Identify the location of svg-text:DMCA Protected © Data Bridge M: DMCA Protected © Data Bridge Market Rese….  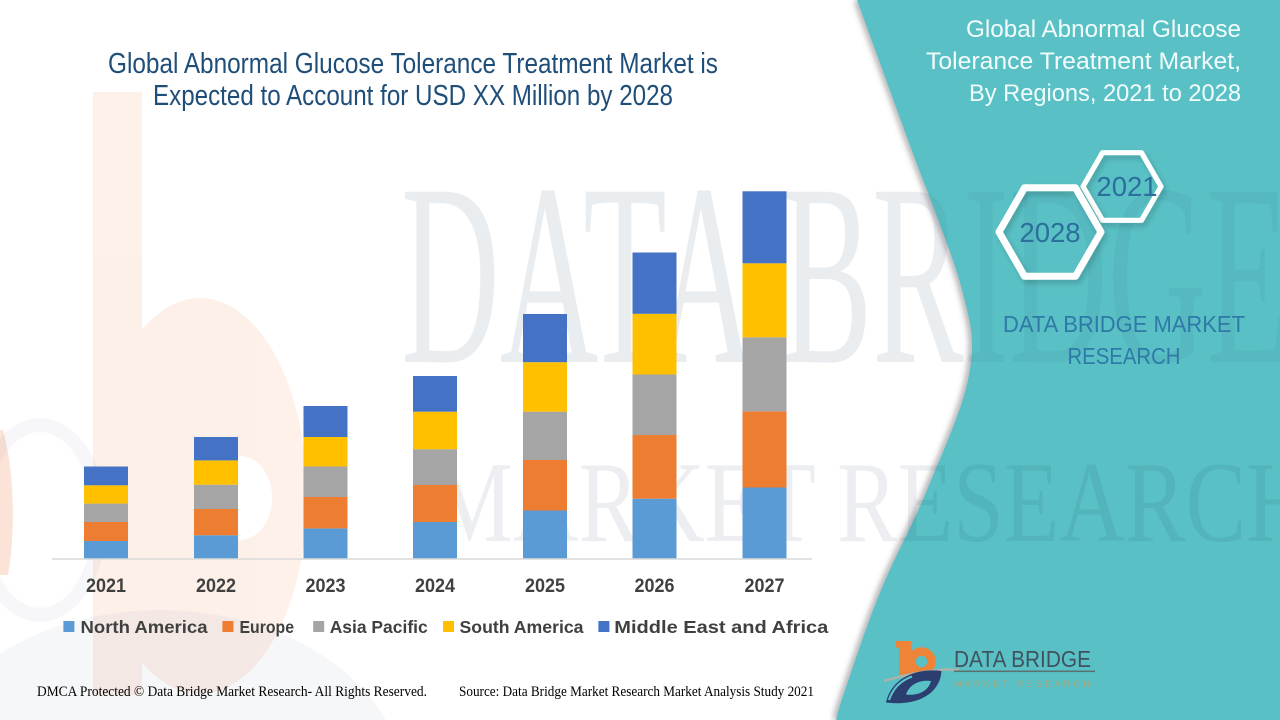
(232, 692).